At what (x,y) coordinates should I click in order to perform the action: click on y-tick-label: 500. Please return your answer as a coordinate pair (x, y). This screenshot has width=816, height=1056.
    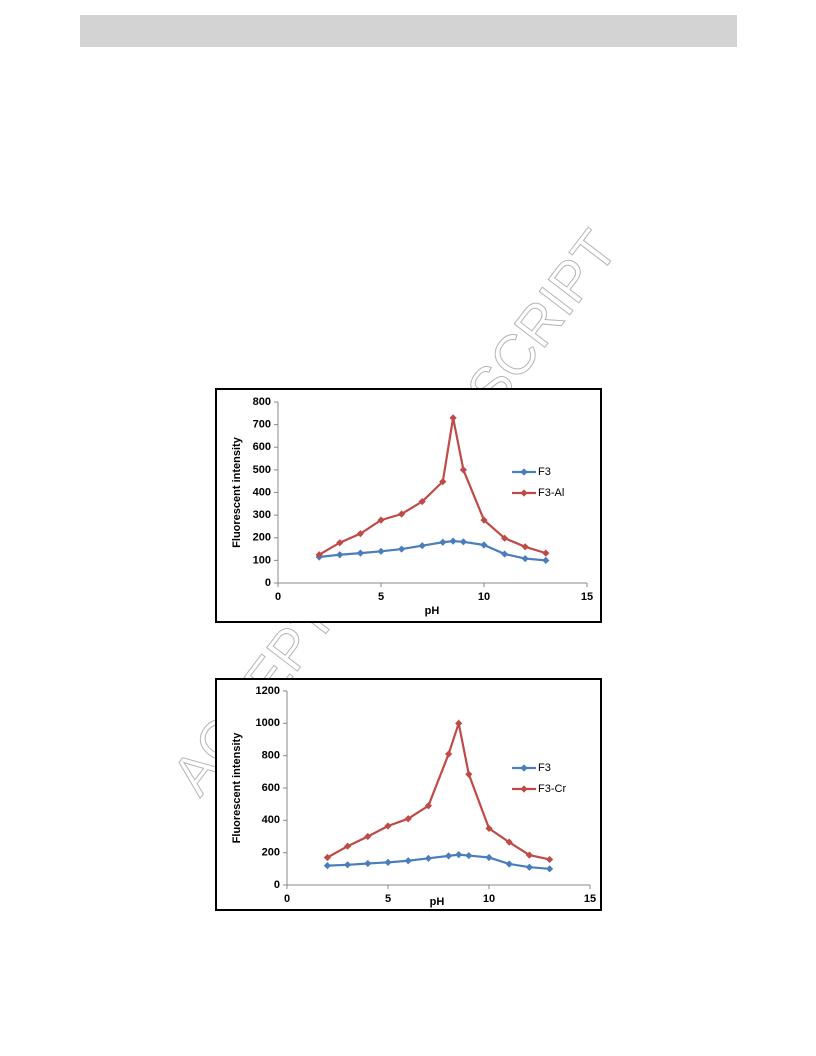
    Looking at the image, I should click on (262, 470).